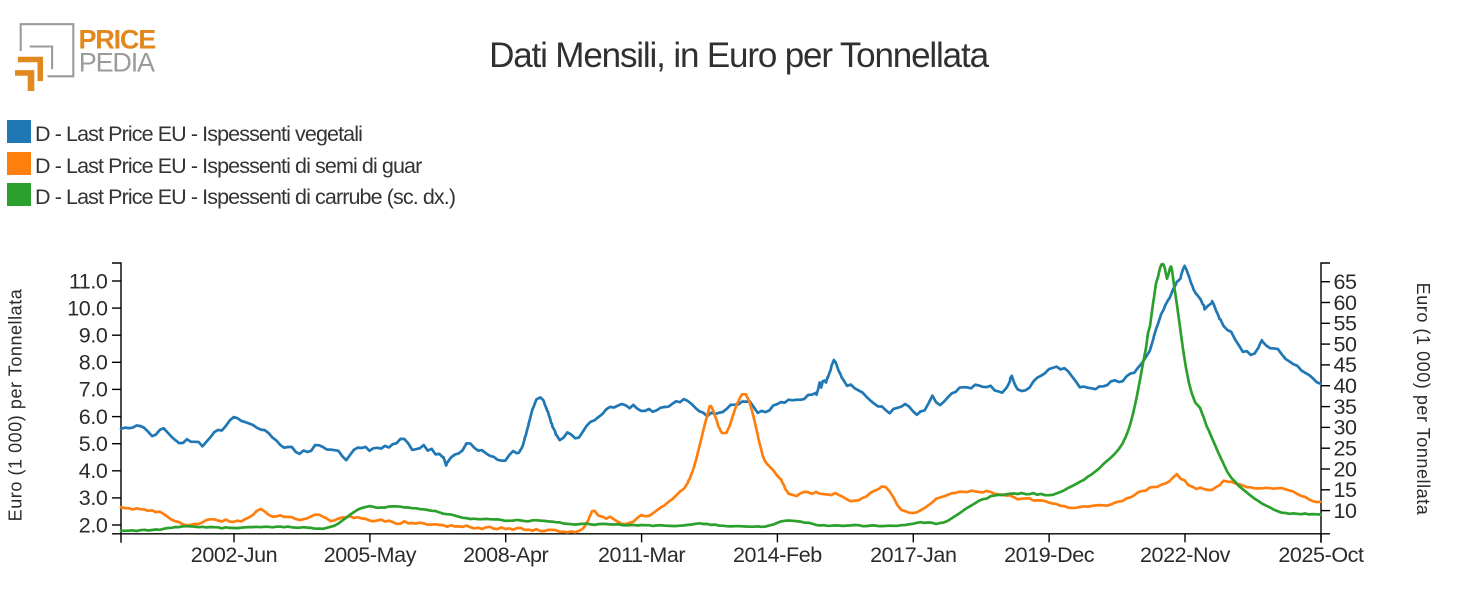 Image resolution: width=1477 pixels, height=615 pixels. Describe the element at coordinates (1346, 365) in the screenshot. I see `svg-text: 45` at that location.